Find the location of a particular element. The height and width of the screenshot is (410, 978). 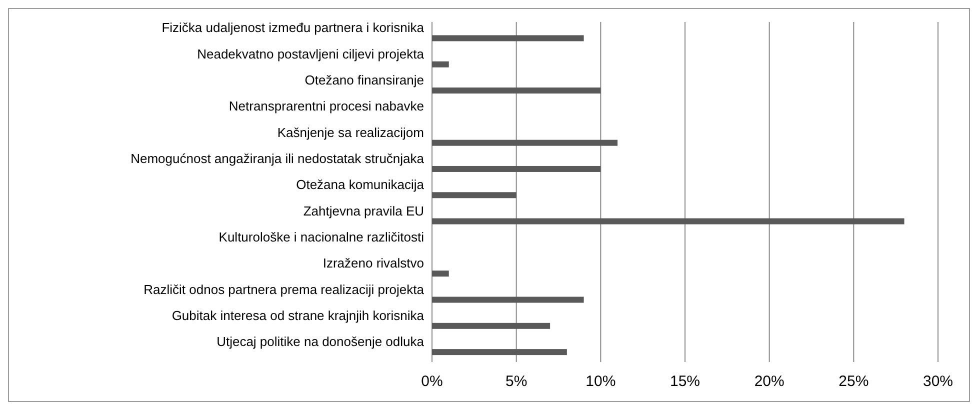

y-tick-label: Neadekvatno postavljeni ciljevi projekta is located at coordinates (311, 54).